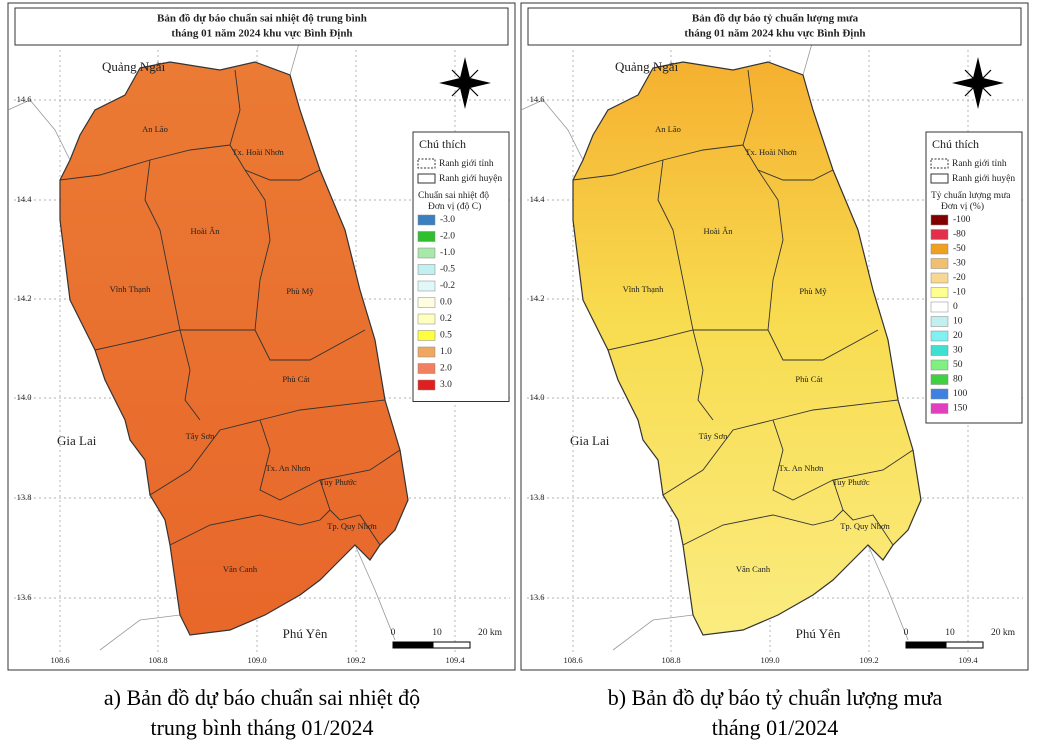 This screenshot has height=748, width=1041. Describe the element at coordinates (950, 633) in the screenshot. I see `scale-label: 10` at that location.